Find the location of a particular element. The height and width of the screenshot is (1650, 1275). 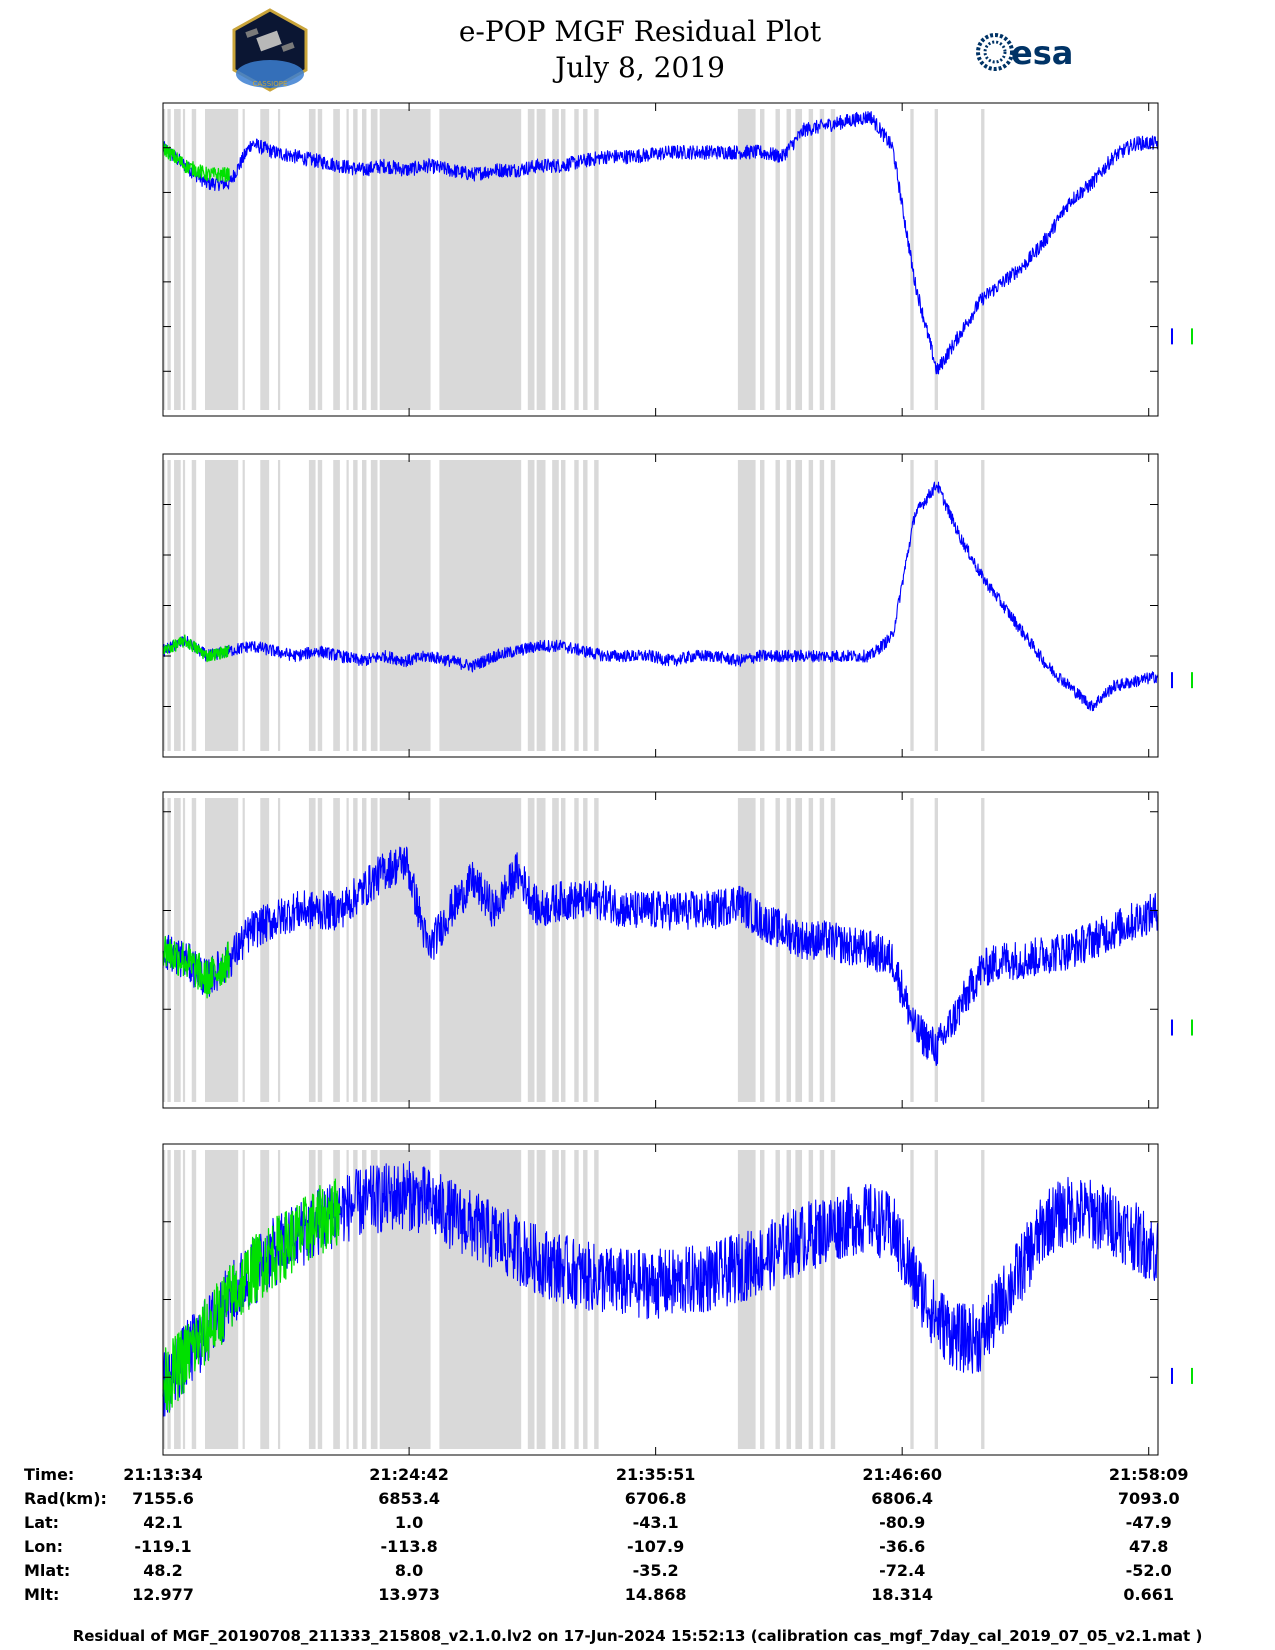

orbit-cell: -80.9 is located at coordinates (902, 1522).